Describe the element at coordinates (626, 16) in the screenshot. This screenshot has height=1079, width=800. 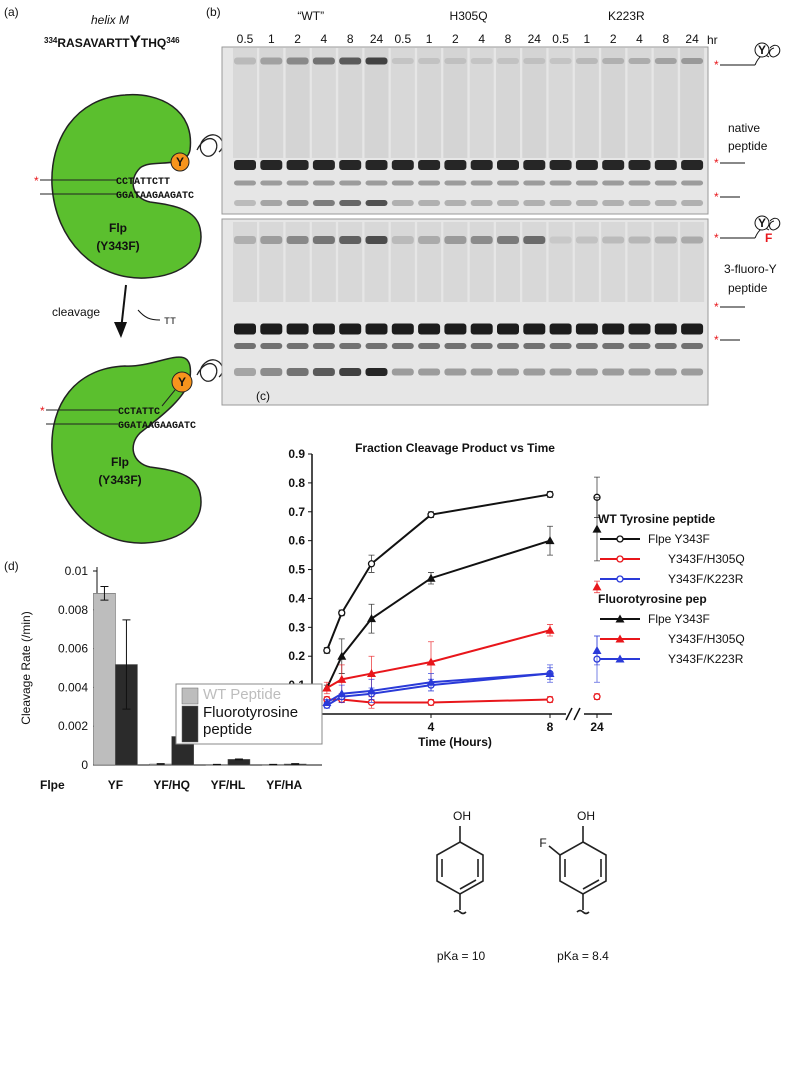
I see `lane-group: K223R` at that location.